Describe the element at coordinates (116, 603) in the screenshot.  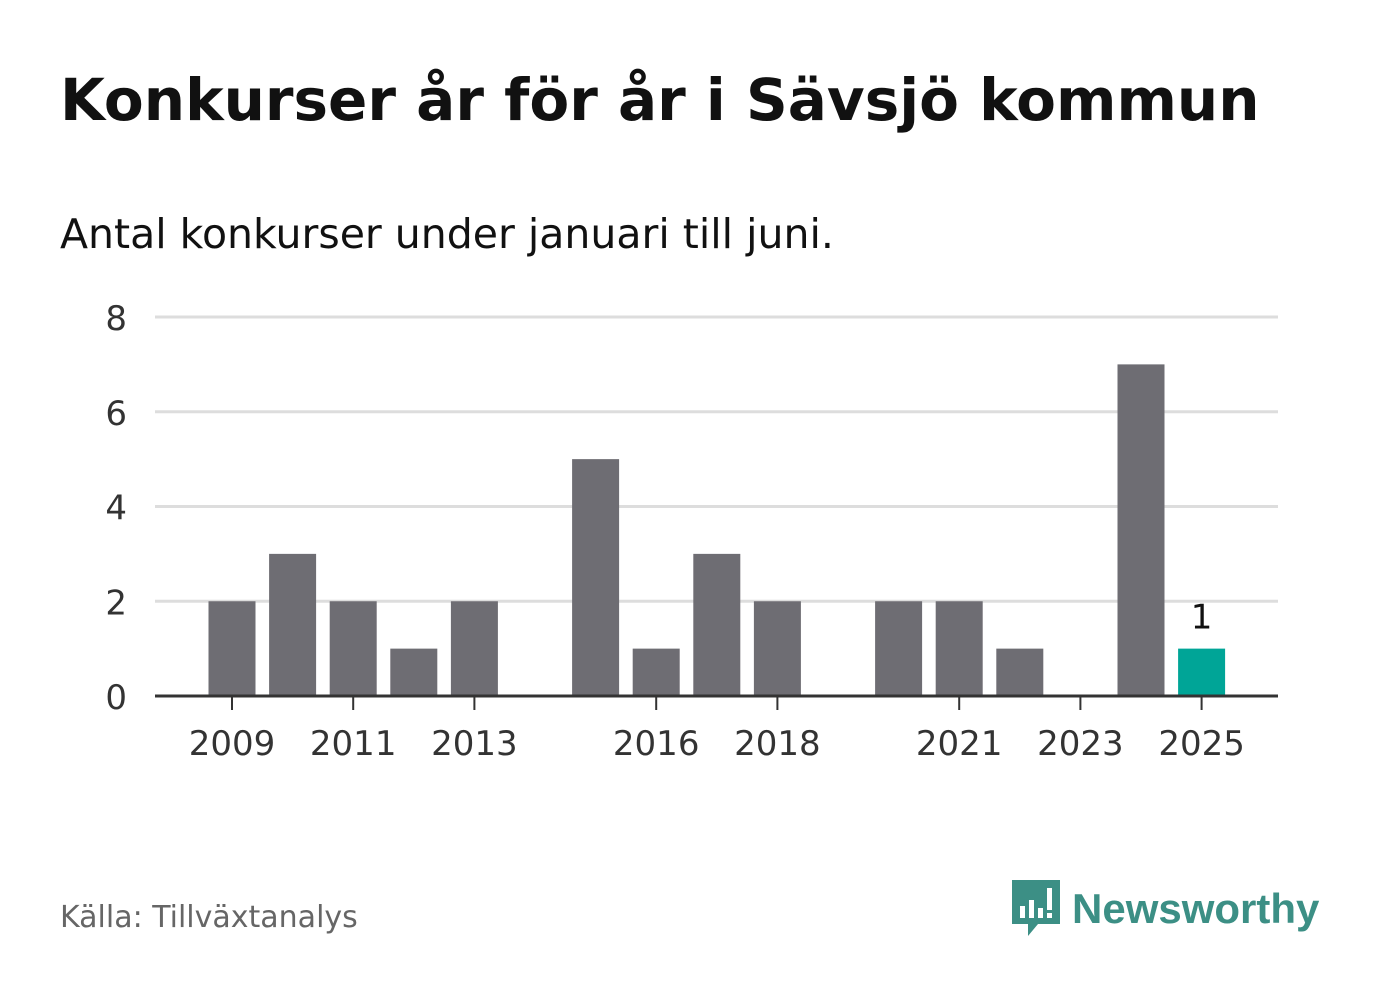
I see `y-tick-label: 2` at that location.